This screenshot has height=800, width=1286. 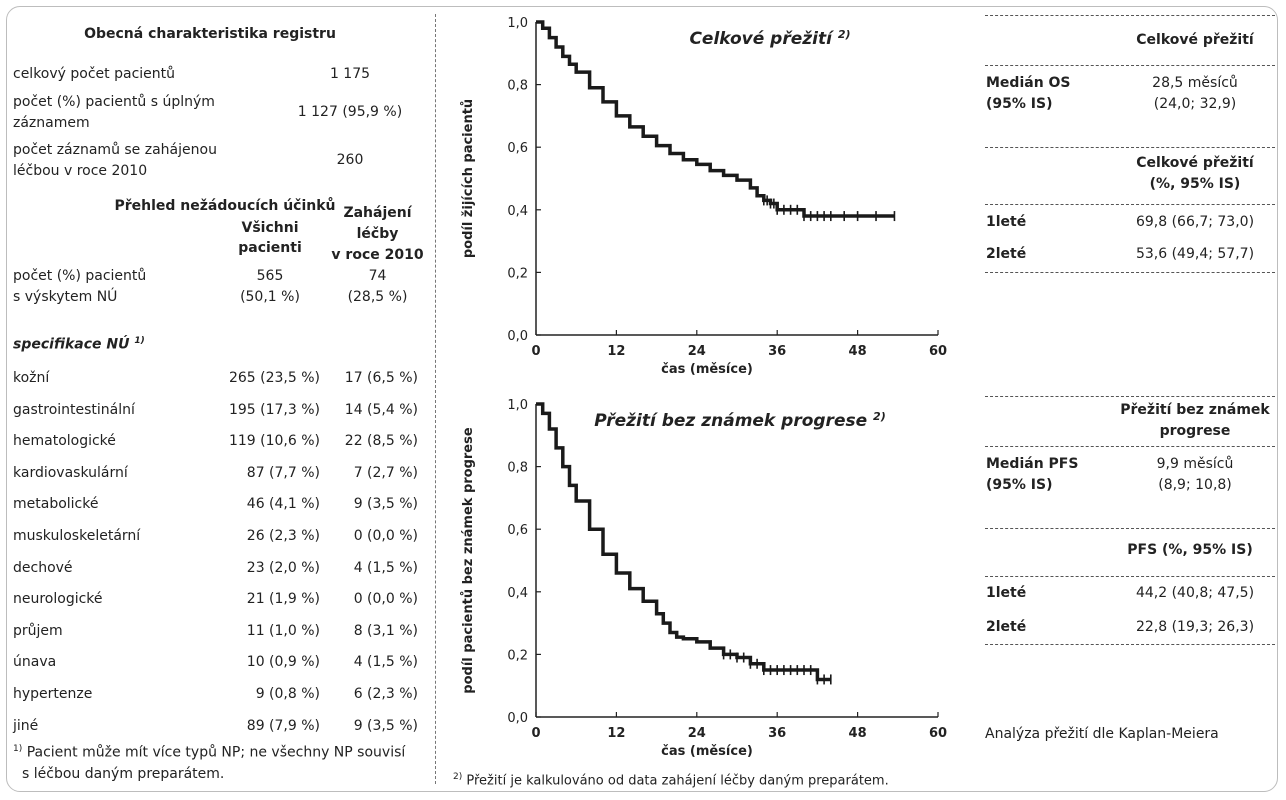 What do you see at coordinates (381, 410) in the screenshot?
I see `ae-row-2010: 14 (5,4 %)` at bounding box center [381, 410].